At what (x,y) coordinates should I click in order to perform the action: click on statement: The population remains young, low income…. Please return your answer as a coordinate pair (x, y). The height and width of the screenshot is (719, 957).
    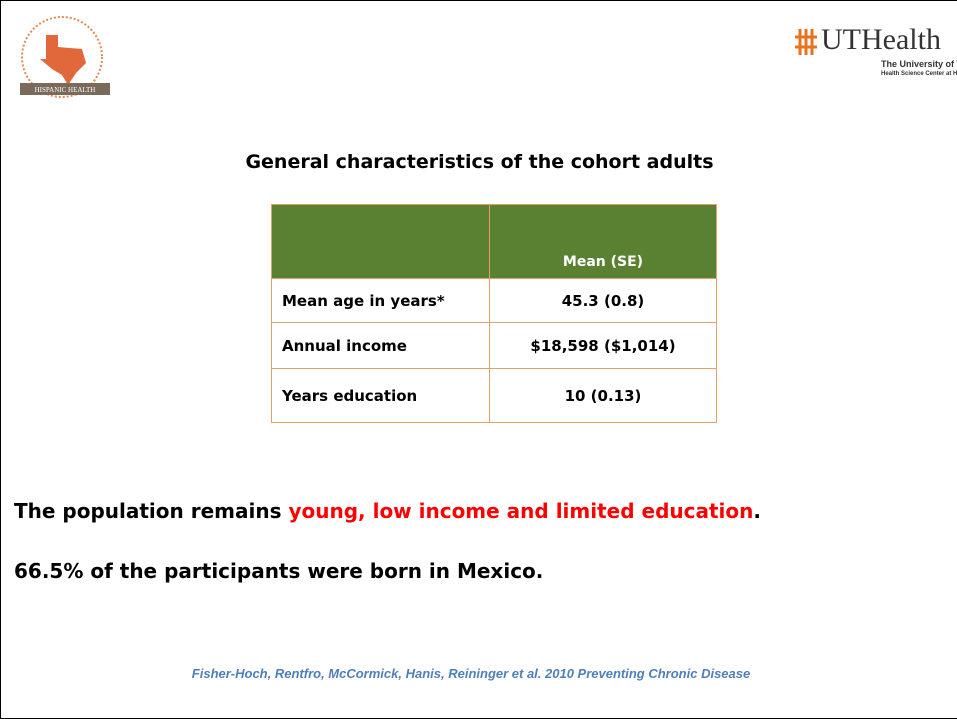
    Looking at the image, I should click on (387, 511).